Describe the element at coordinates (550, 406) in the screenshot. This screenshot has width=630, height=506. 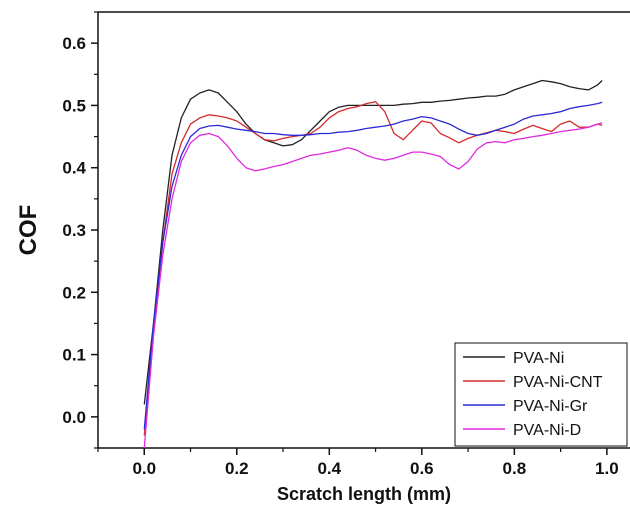
I see `legend-label: PVA-Ni-Gr` at that location.